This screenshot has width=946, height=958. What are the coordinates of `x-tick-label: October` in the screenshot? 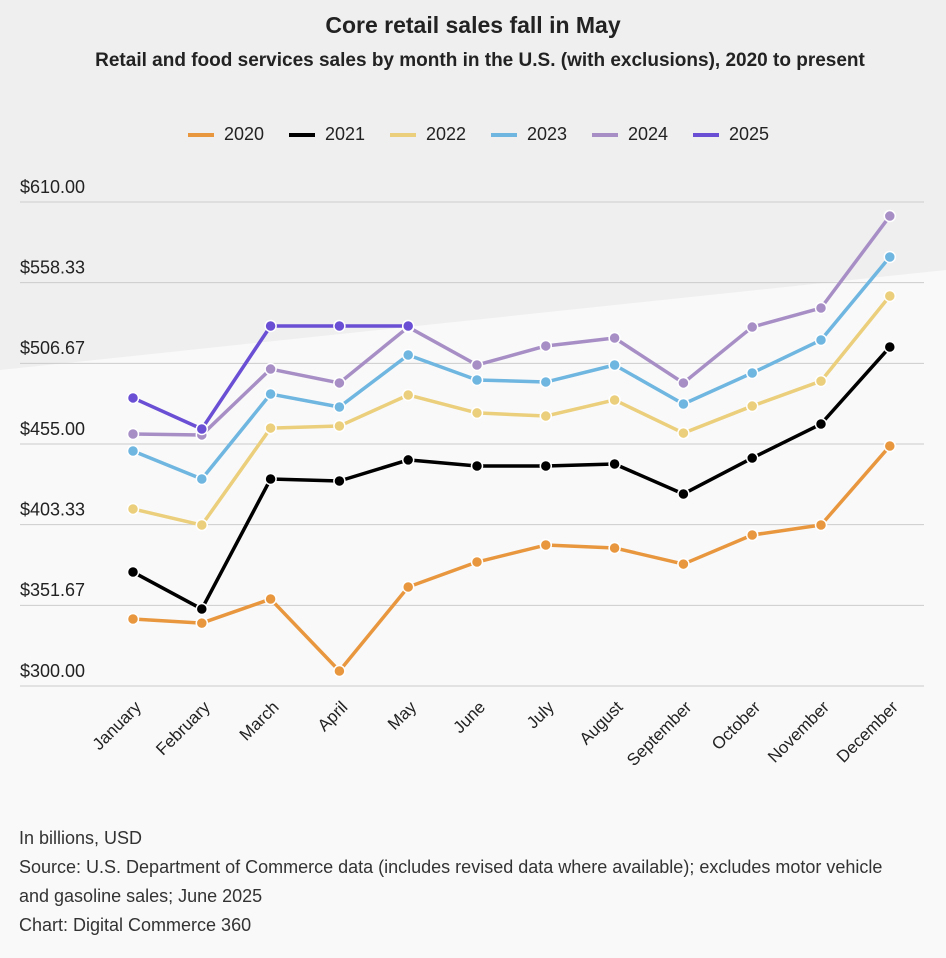 It's located at (736, 725).